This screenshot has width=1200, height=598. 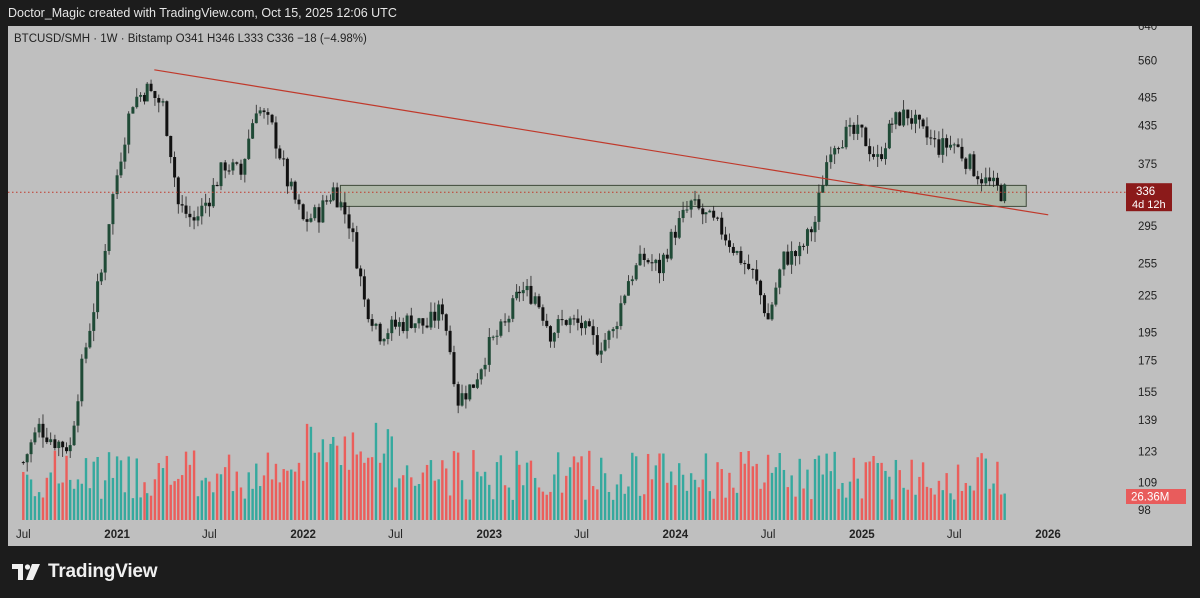 I want to click on x-tick-label: 2026, so click(x=1048, y=535).